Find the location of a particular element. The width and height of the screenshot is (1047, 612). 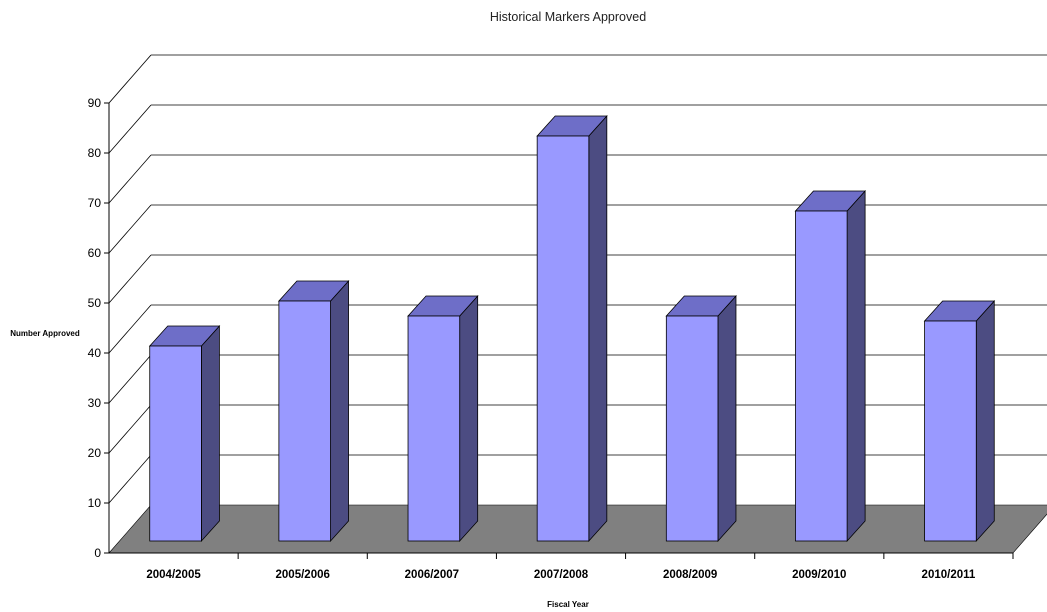

x-tick-label: 2007/2008 is located at coordinates (561, 575).